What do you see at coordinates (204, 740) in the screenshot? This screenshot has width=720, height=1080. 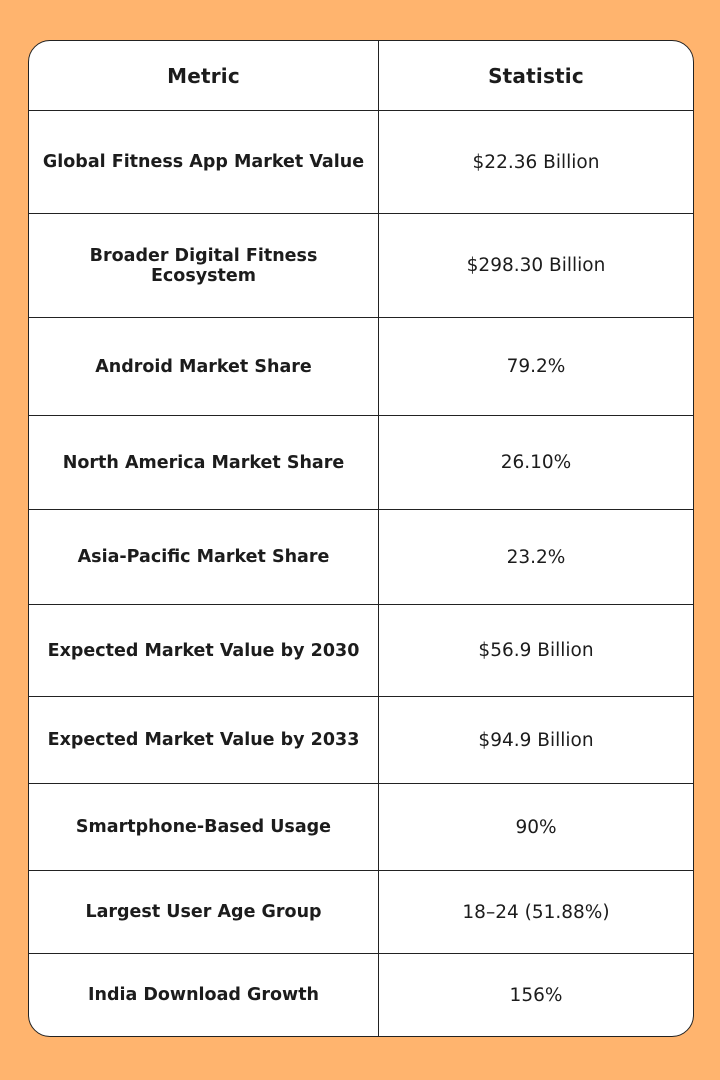 I see `row-metric: Expected Market Value by 2033` at bounding box center [204, 740].